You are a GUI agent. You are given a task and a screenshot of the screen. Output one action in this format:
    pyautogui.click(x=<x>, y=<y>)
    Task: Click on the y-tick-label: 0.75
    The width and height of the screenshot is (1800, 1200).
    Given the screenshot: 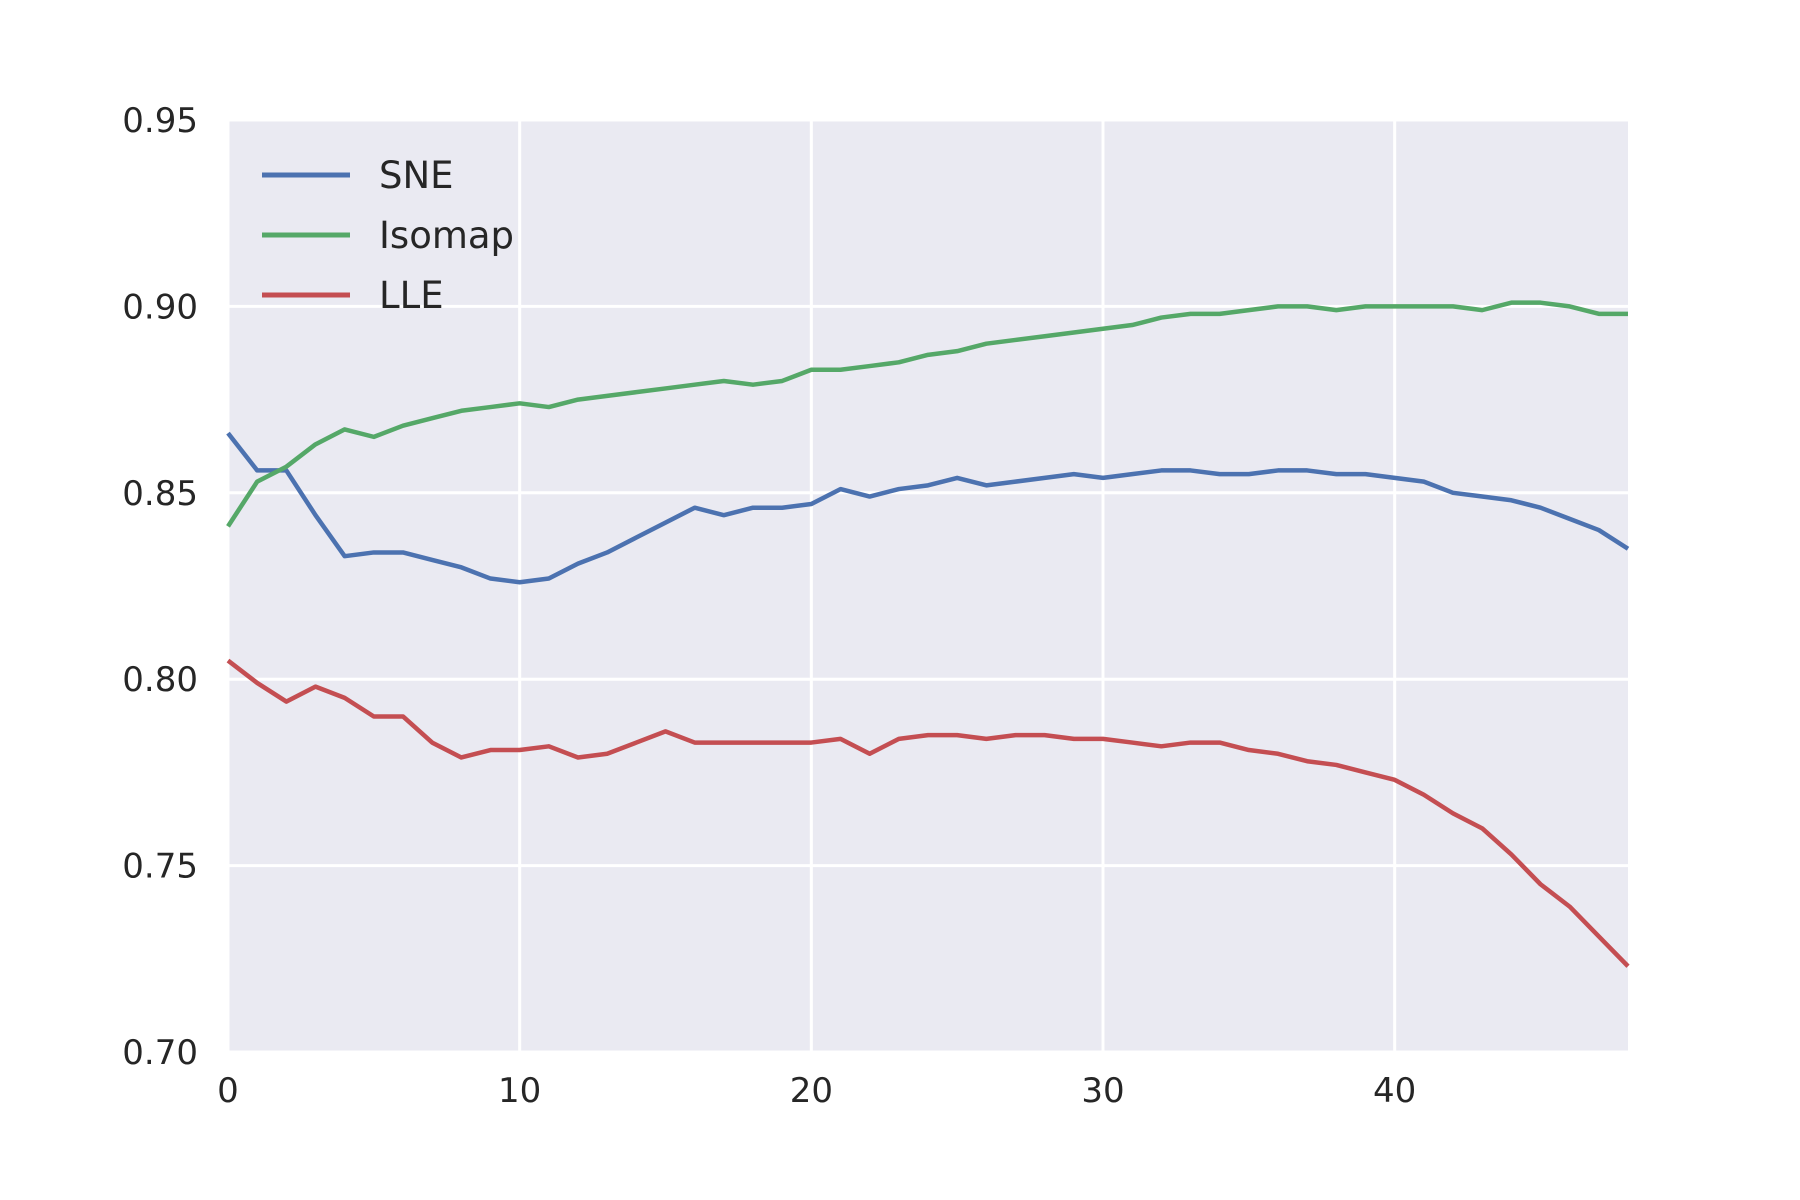 What is the action you would take?
    pyautogui.click(x=160, y=867)
    